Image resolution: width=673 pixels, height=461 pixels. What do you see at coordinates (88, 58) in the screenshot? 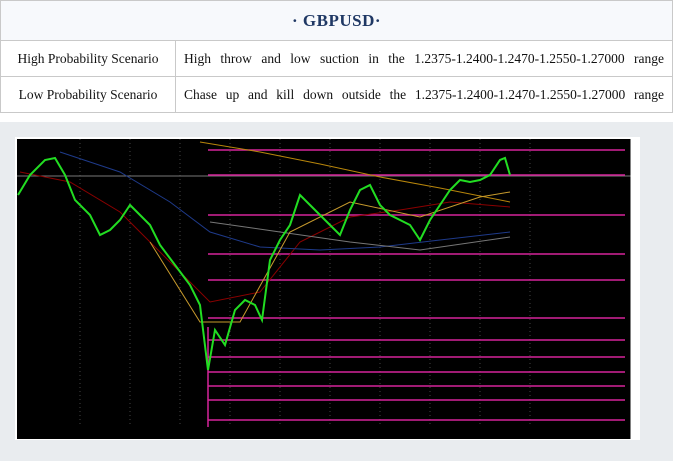
I see `scenario-label: High Probability Scenario` at bounding box center [88, 58].